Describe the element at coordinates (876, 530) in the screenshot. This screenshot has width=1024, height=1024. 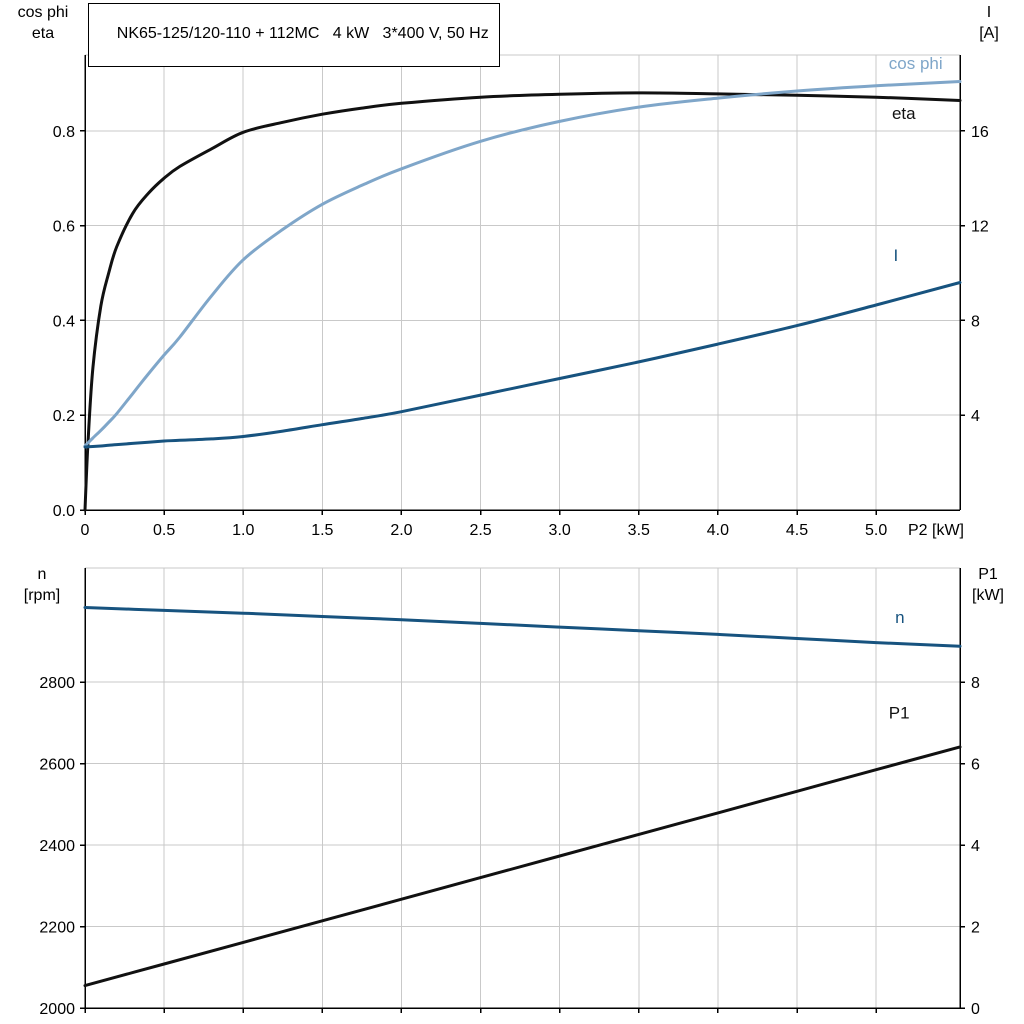
I see `x-tick-label: 5.0` at that location.